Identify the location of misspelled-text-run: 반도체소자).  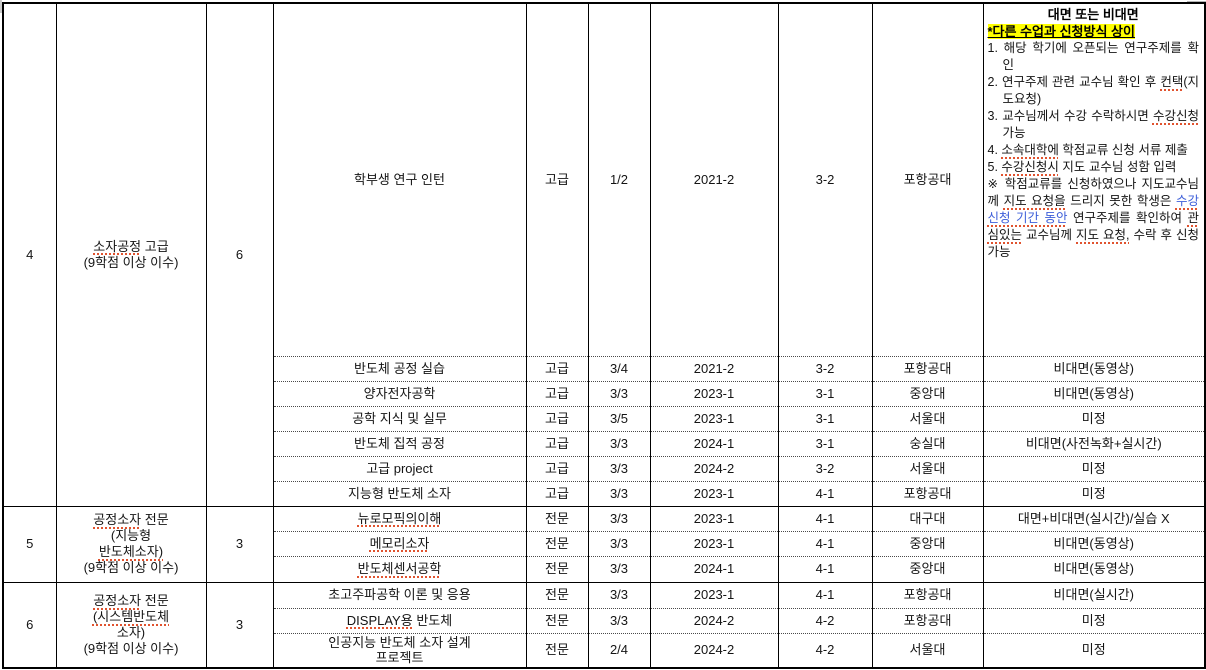
(131, 551).